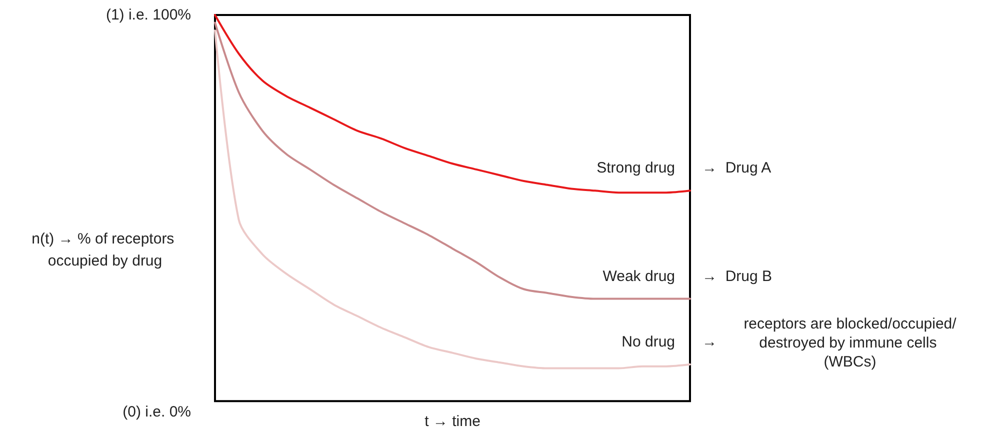 The height and width of the screenshot is (434, 992). Describe the element at coordinates (148, 15) in the screenshot. I see `text: (1) i.e. 100%` at that location.